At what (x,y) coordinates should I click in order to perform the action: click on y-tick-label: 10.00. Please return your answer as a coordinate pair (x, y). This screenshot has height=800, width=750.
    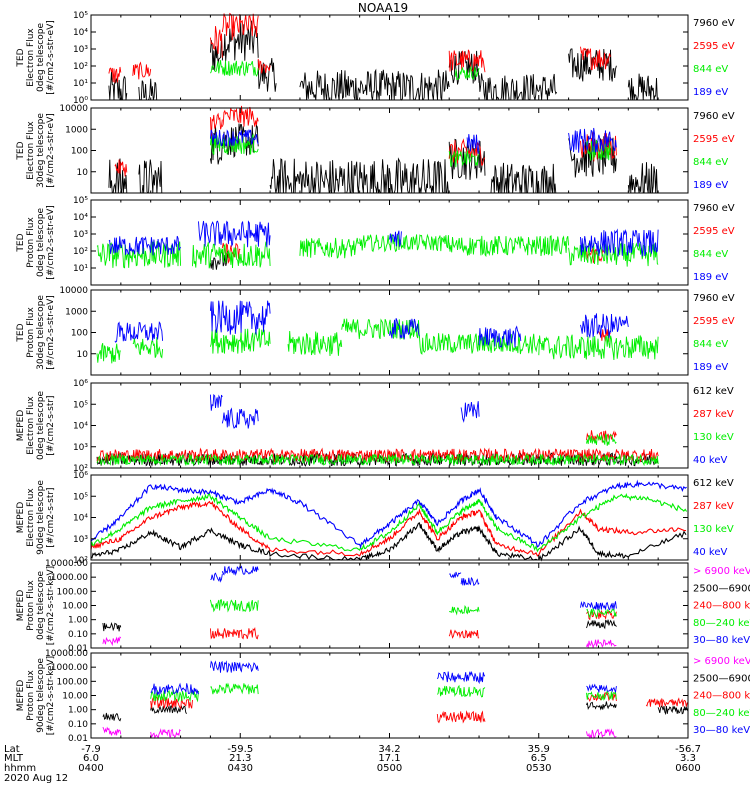
    Looking at the image, I should click on (75, 607).